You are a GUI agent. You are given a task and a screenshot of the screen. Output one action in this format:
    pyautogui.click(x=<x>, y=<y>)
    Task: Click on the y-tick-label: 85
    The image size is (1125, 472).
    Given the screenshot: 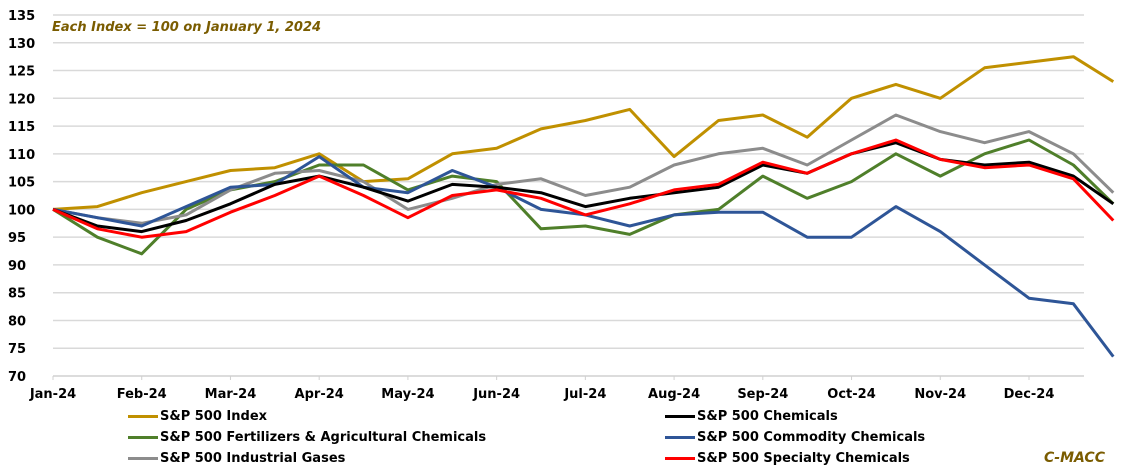 What is the action you would take?
    pyautogui.click(x=17, y=294)
    